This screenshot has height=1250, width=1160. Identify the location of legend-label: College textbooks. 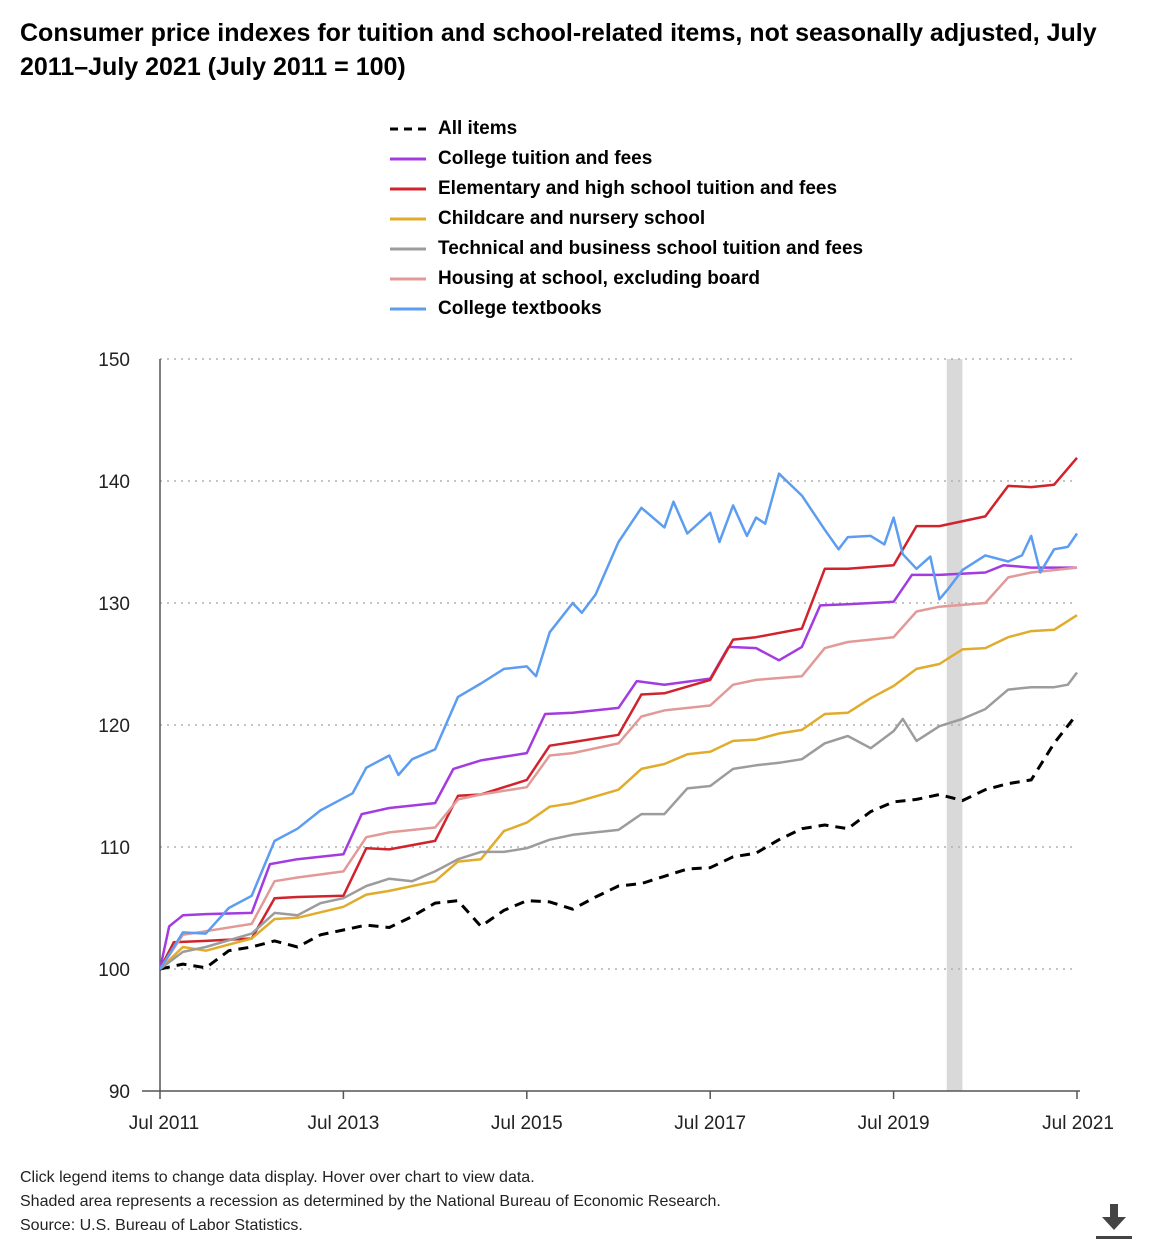
(520, 308).